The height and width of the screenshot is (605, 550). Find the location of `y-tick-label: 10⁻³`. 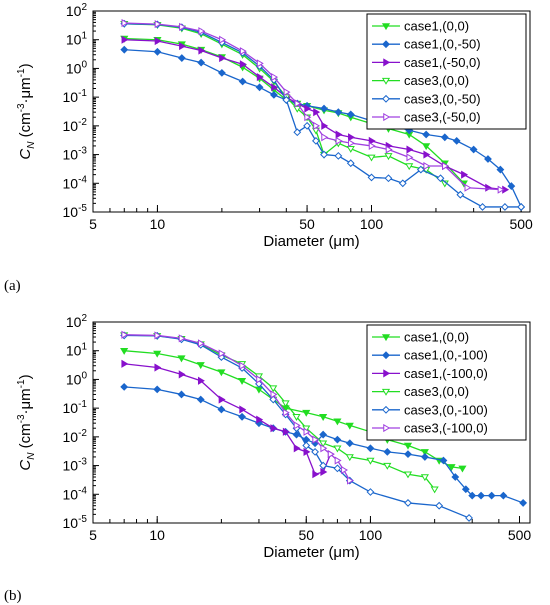

y-tick-label: 10⁻³ is located at coordinates (75, 154).